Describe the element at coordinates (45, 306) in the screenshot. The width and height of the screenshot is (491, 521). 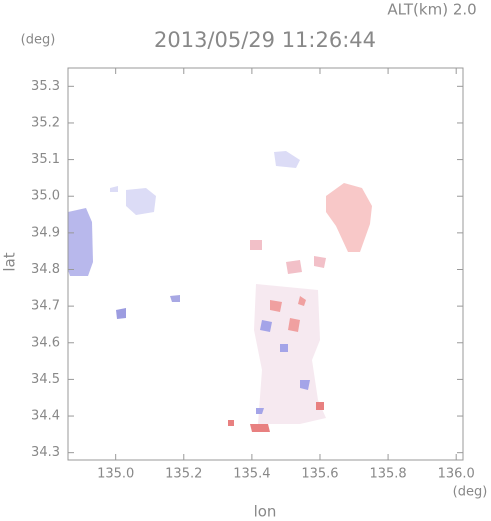
I see `y-tick-label: 34.7` at that location.